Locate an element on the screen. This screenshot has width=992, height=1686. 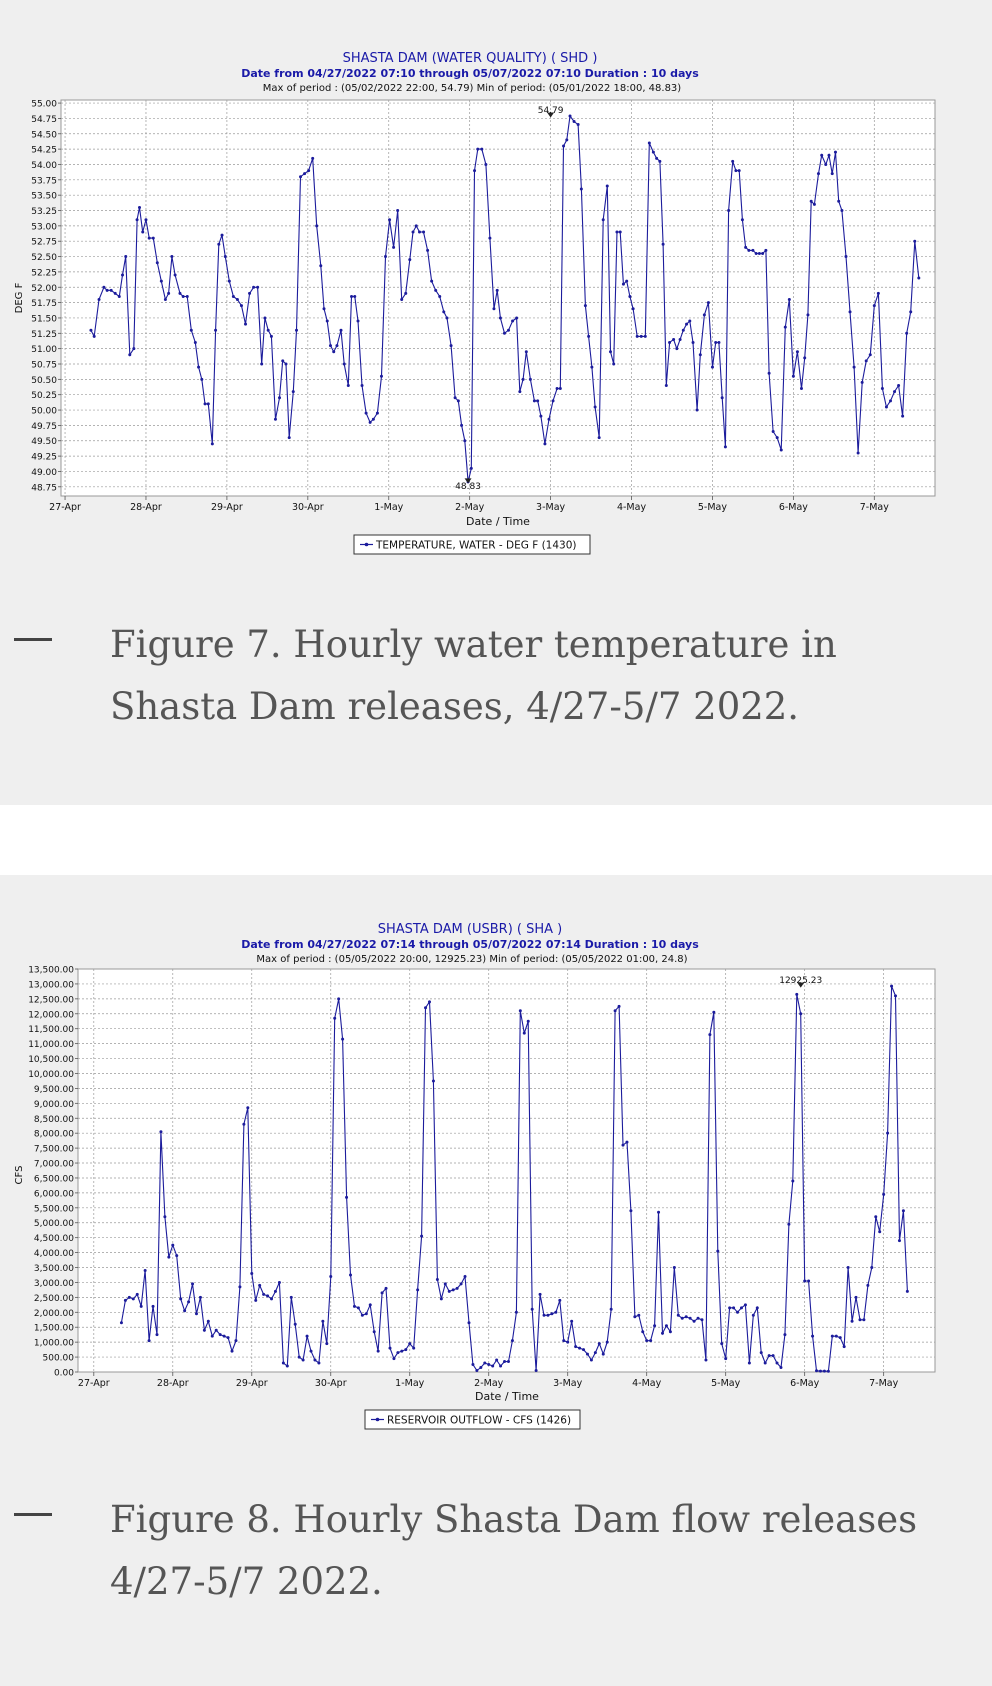
annotation-label: 12925.23 is located at coordinates (800, 981).